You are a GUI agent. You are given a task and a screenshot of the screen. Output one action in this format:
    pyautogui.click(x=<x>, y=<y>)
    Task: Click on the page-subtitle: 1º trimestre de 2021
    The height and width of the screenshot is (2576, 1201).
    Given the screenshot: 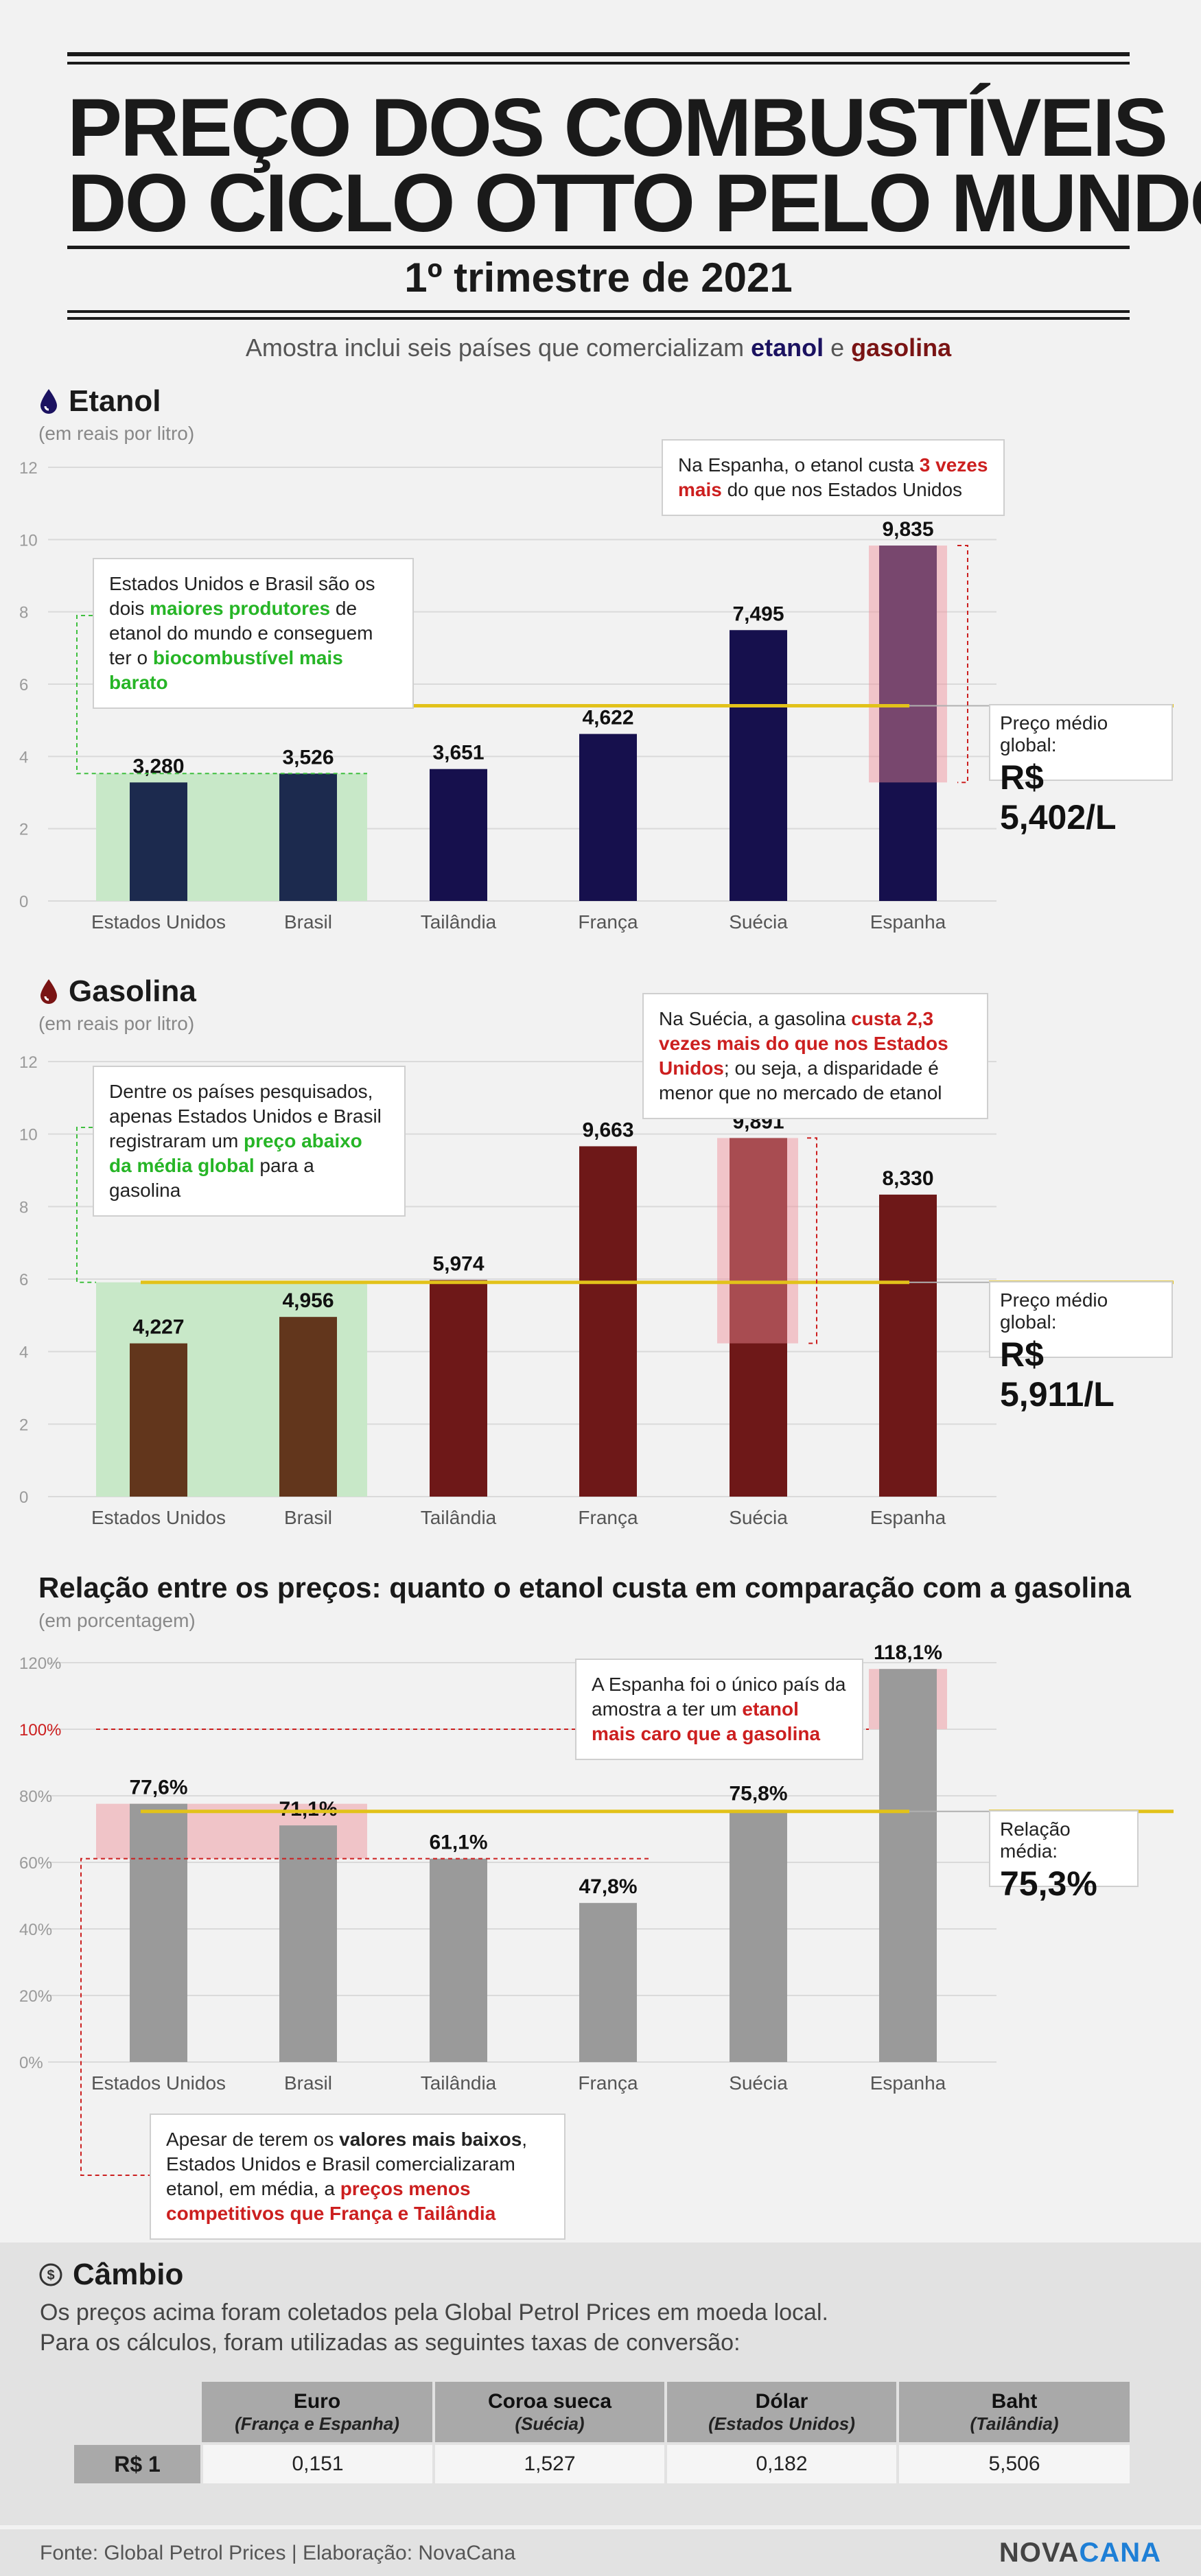 What is the action you would take?
    pyautogui.click(x=598, y=278)
    